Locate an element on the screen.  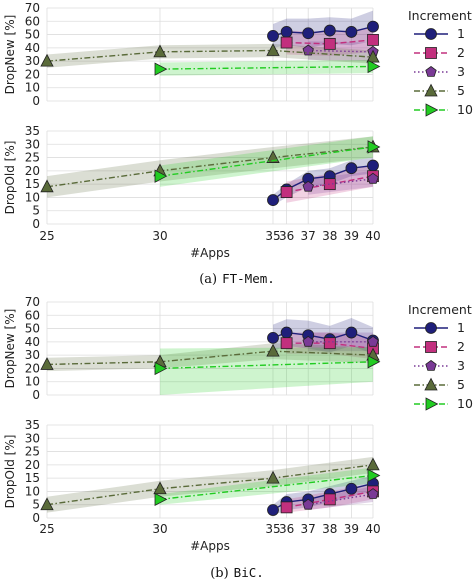
y-tick-label: 5 is located at coordinates (36, 505).